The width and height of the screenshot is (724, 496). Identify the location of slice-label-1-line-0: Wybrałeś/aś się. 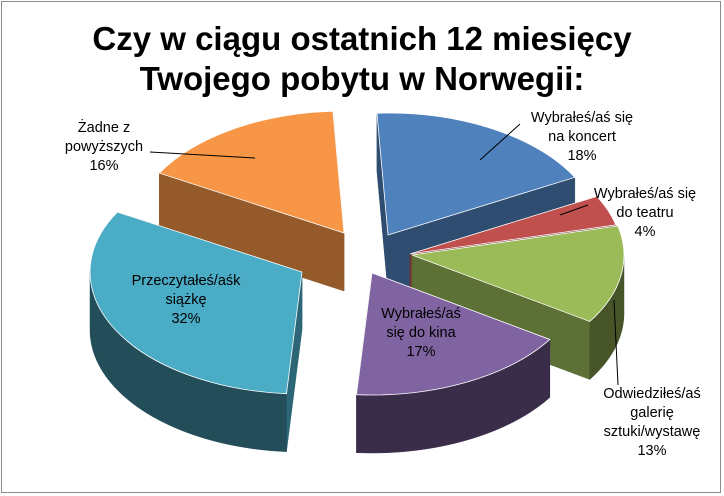
(645, 194).